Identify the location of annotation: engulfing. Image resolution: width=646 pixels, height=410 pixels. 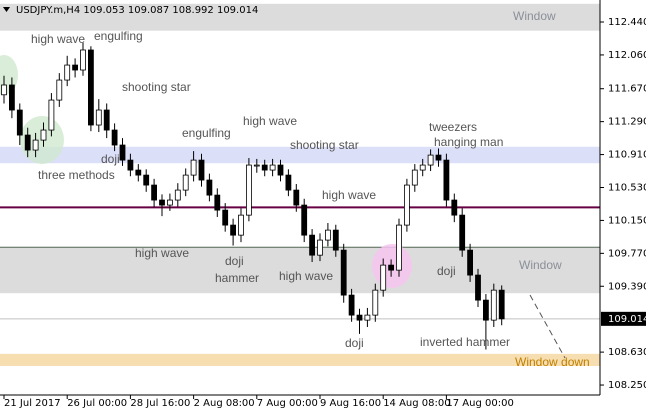
(206, 133).